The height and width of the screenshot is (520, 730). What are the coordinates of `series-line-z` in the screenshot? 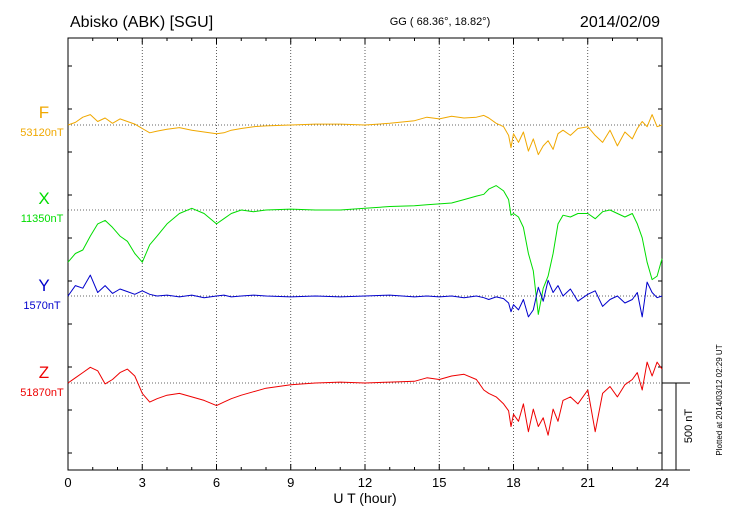 It's located at (365, 398).